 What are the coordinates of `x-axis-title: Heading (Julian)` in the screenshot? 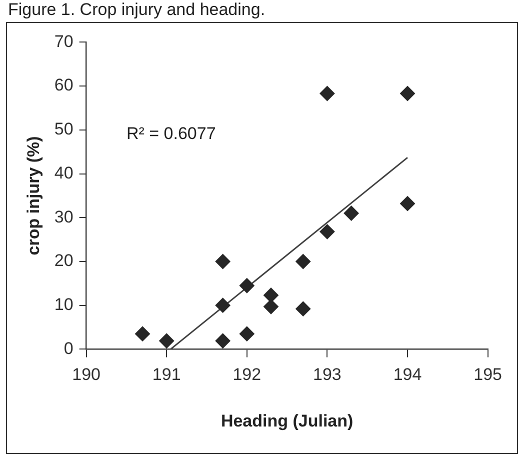 It's located at (287, 420).